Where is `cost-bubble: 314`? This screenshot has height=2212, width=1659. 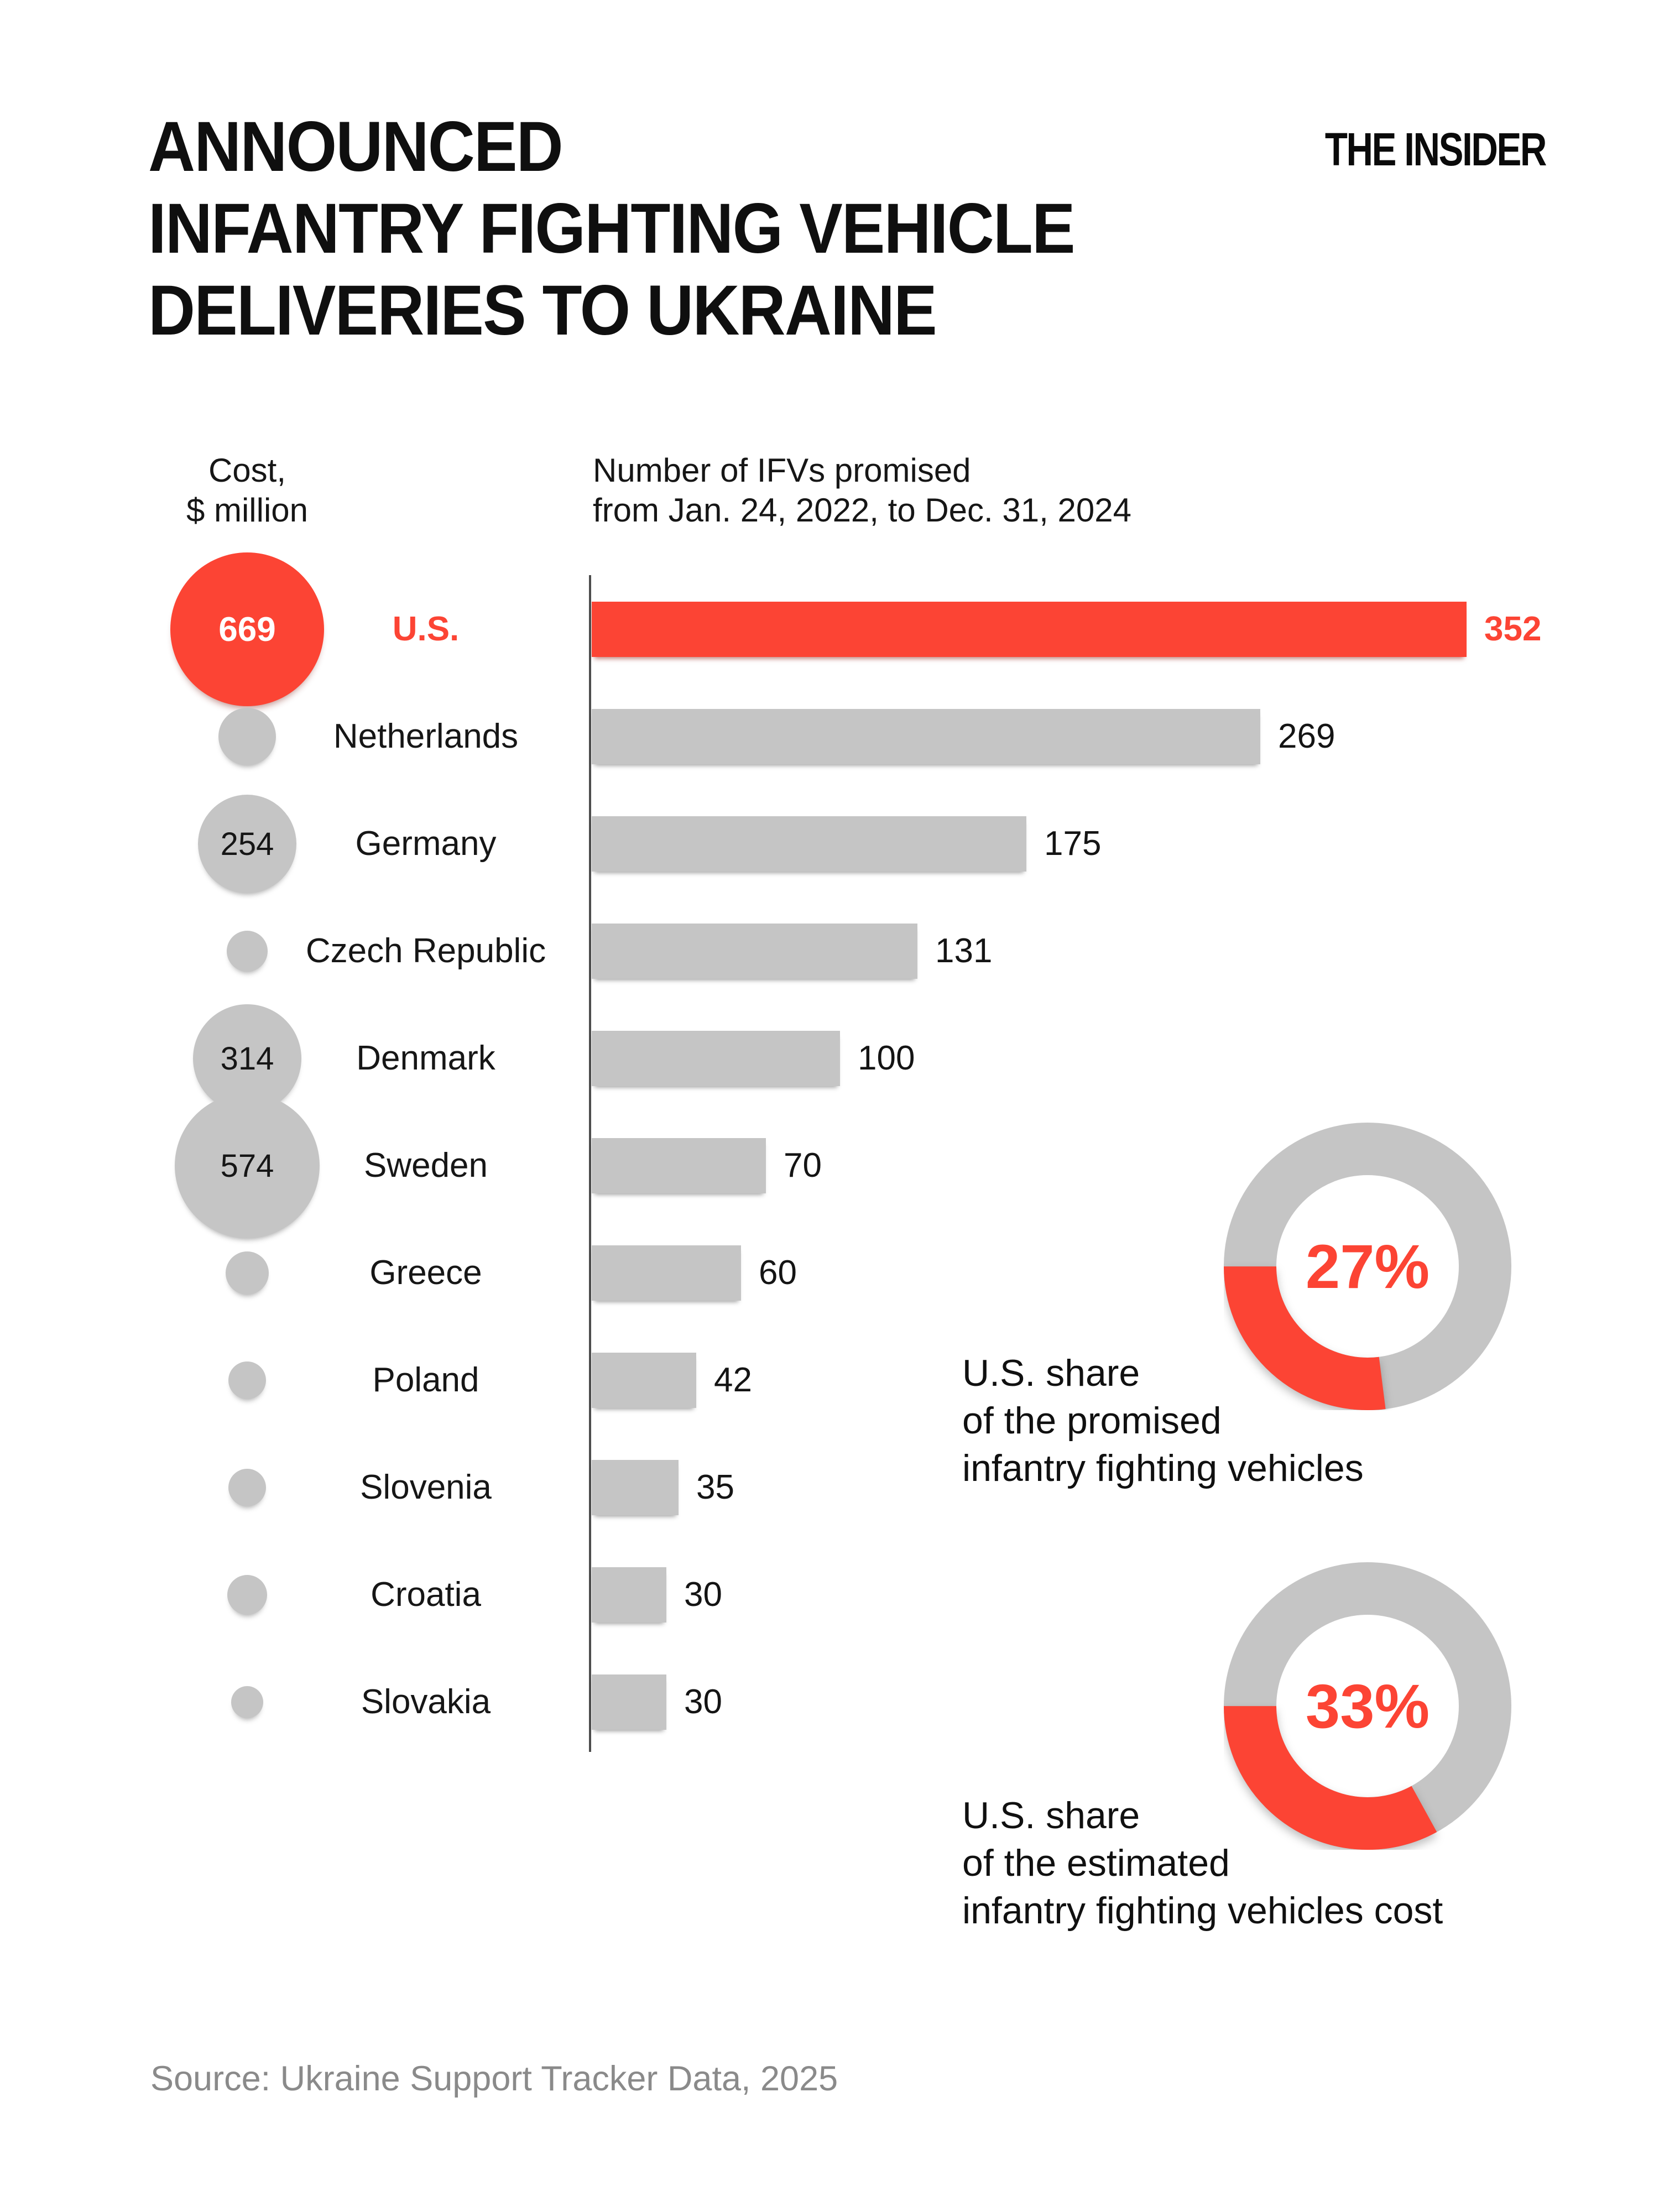 cost-bubble: 314 is located at coordinates (247, 1058).